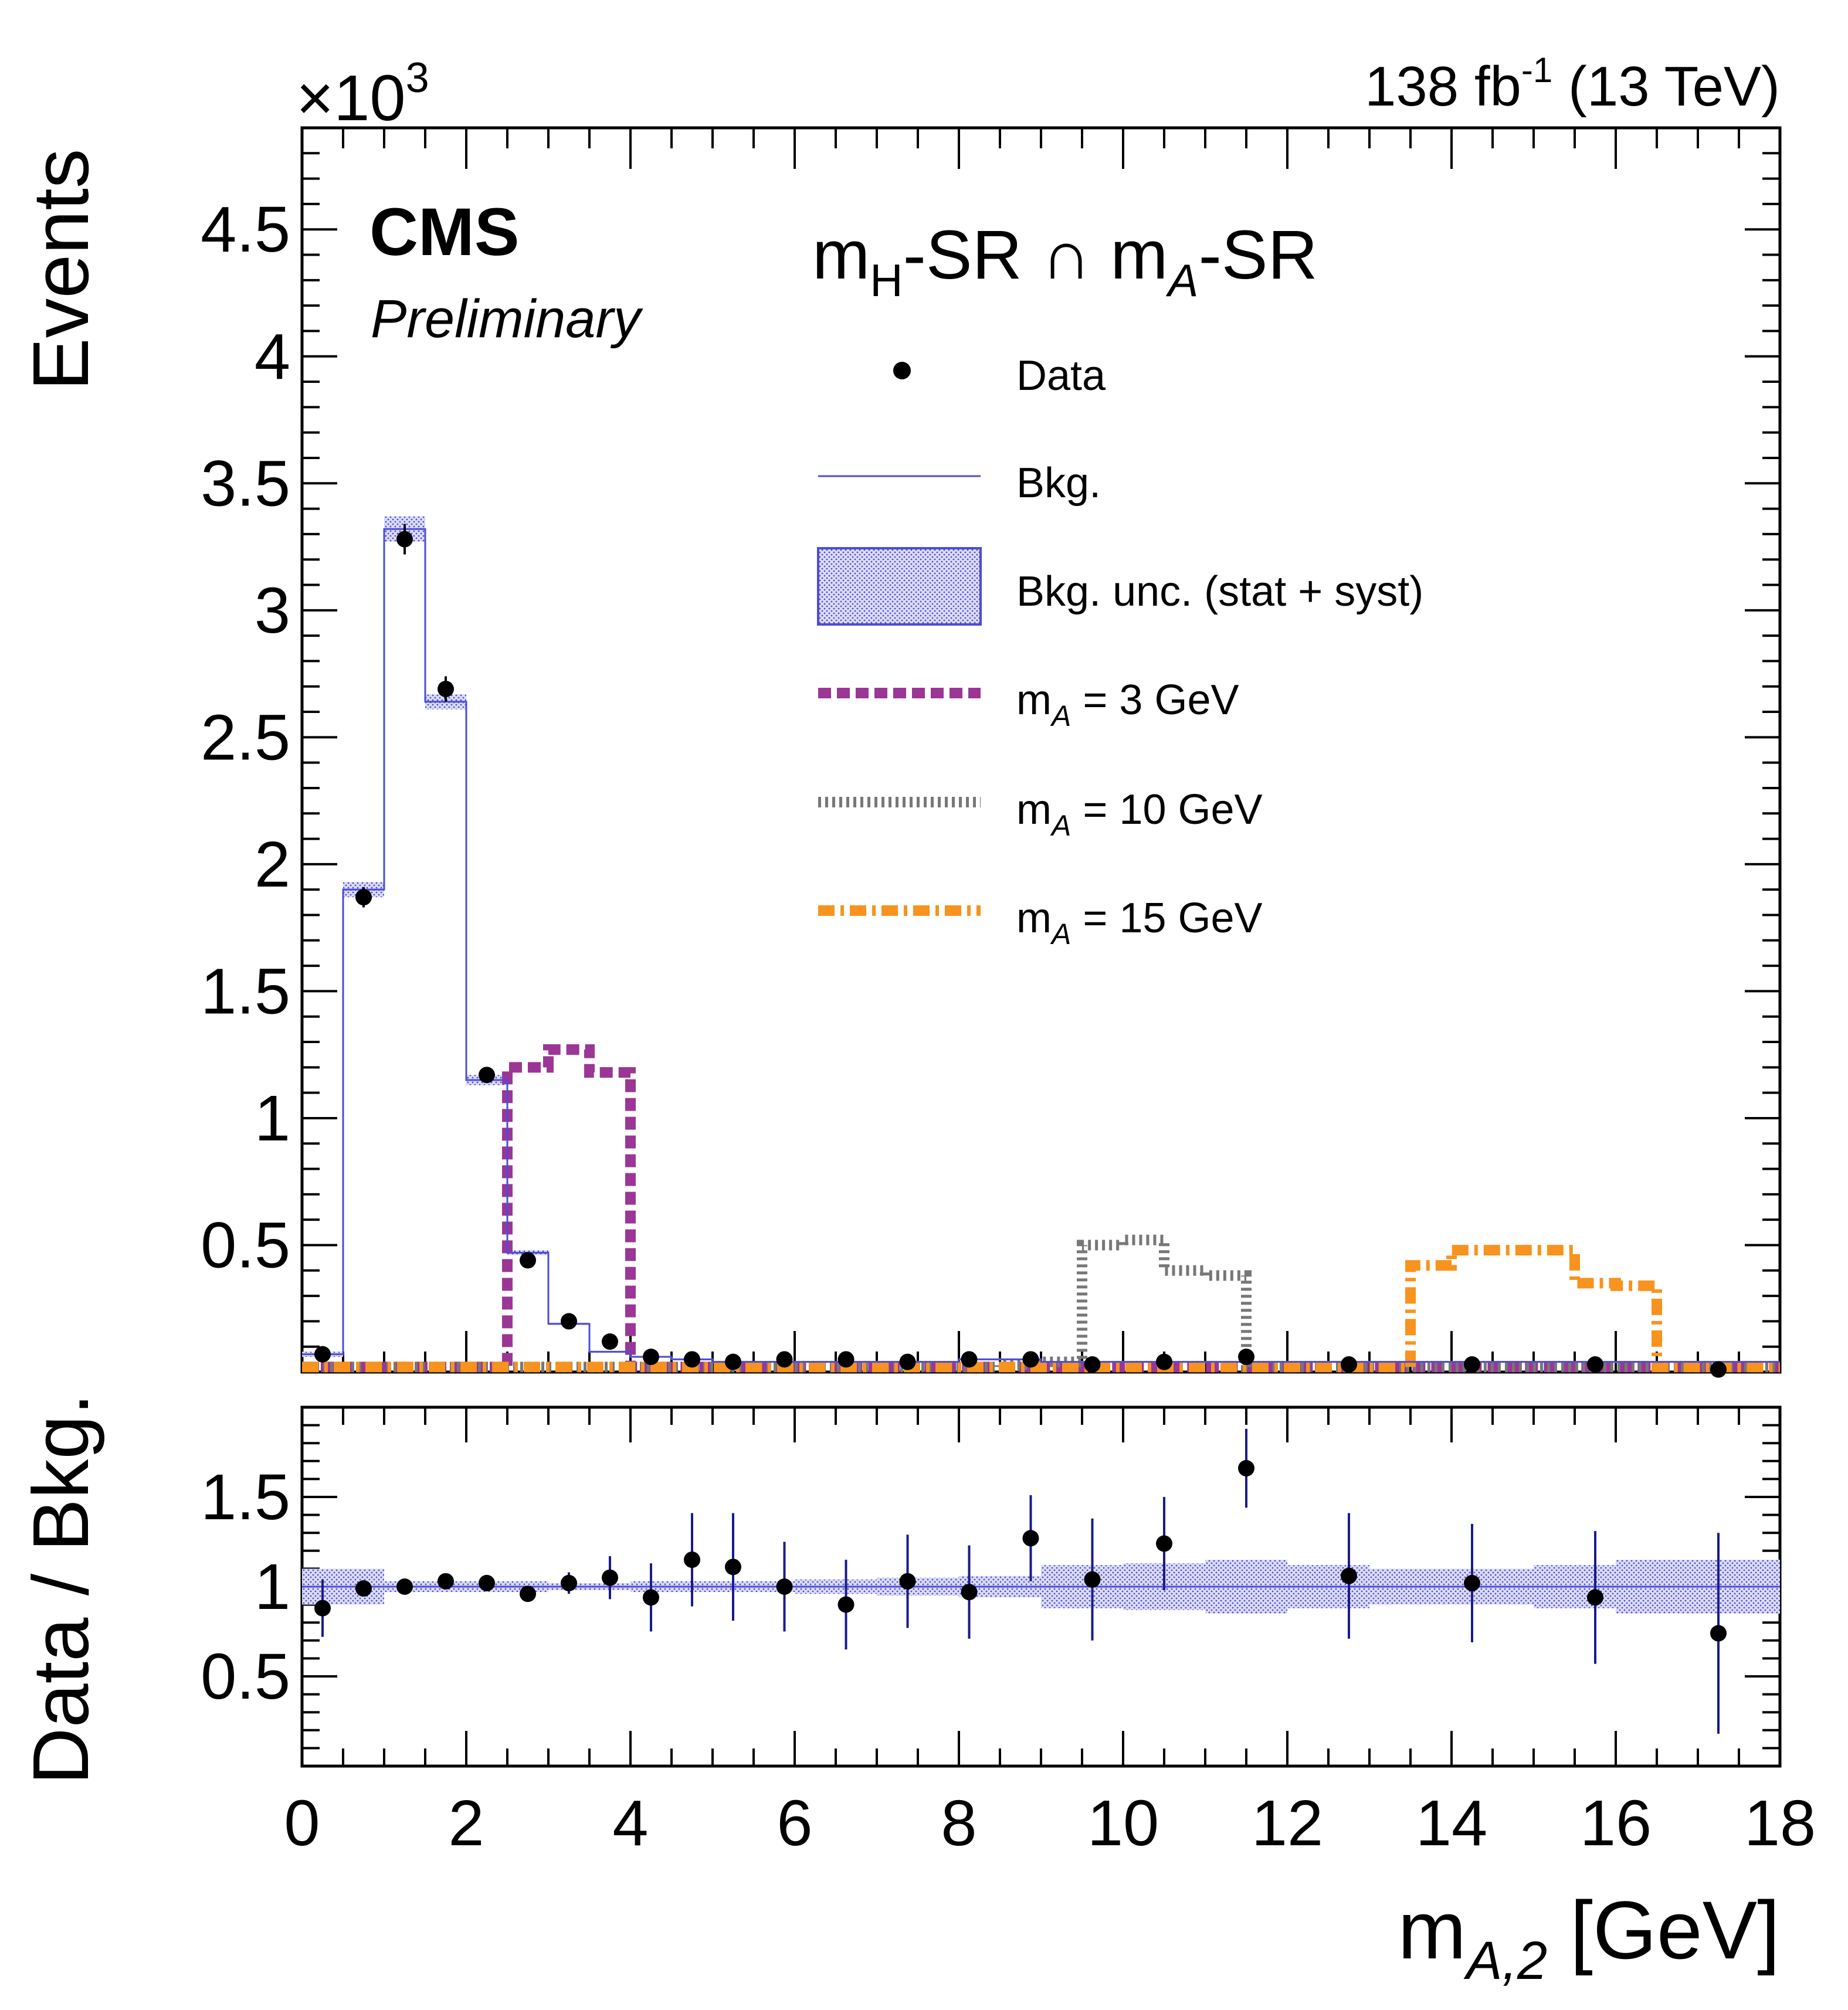 The width and height of the screenshot is (1848, 2010). What do you see at coordinates (1589, 1937) in the screenshot?
I see `x-axis-label: mA,2 [GeV]` at bounding box center [1589, 1937].